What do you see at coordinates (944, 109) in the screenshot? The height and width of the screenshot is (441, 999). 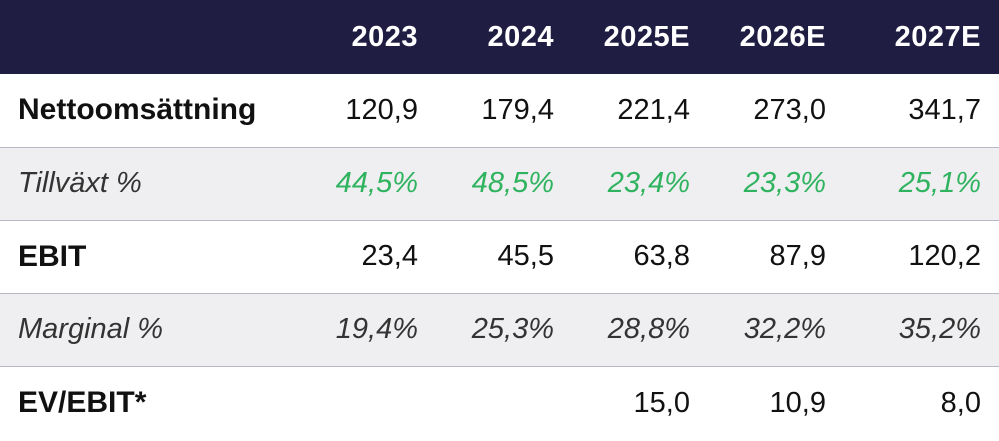 I see `table-cell: 341,7` at bounding box center [944, 109].